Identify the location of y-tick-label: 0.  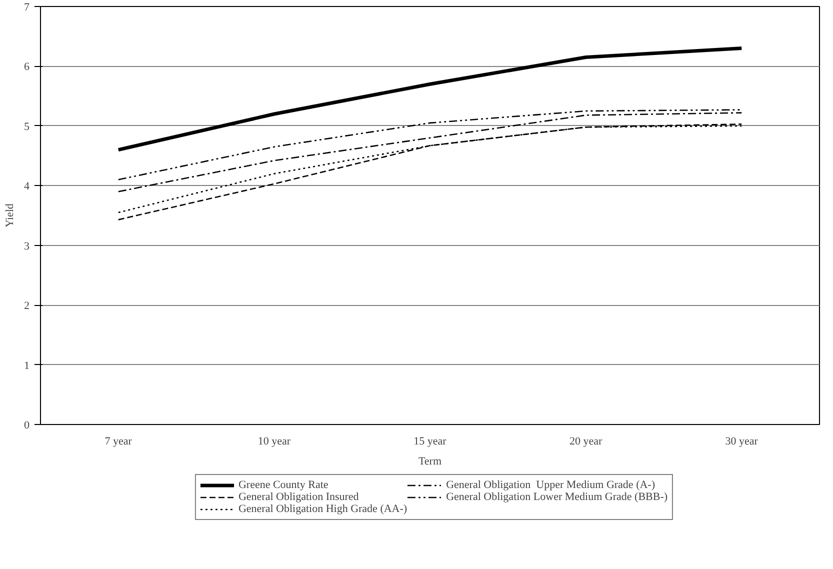
(27, 426).